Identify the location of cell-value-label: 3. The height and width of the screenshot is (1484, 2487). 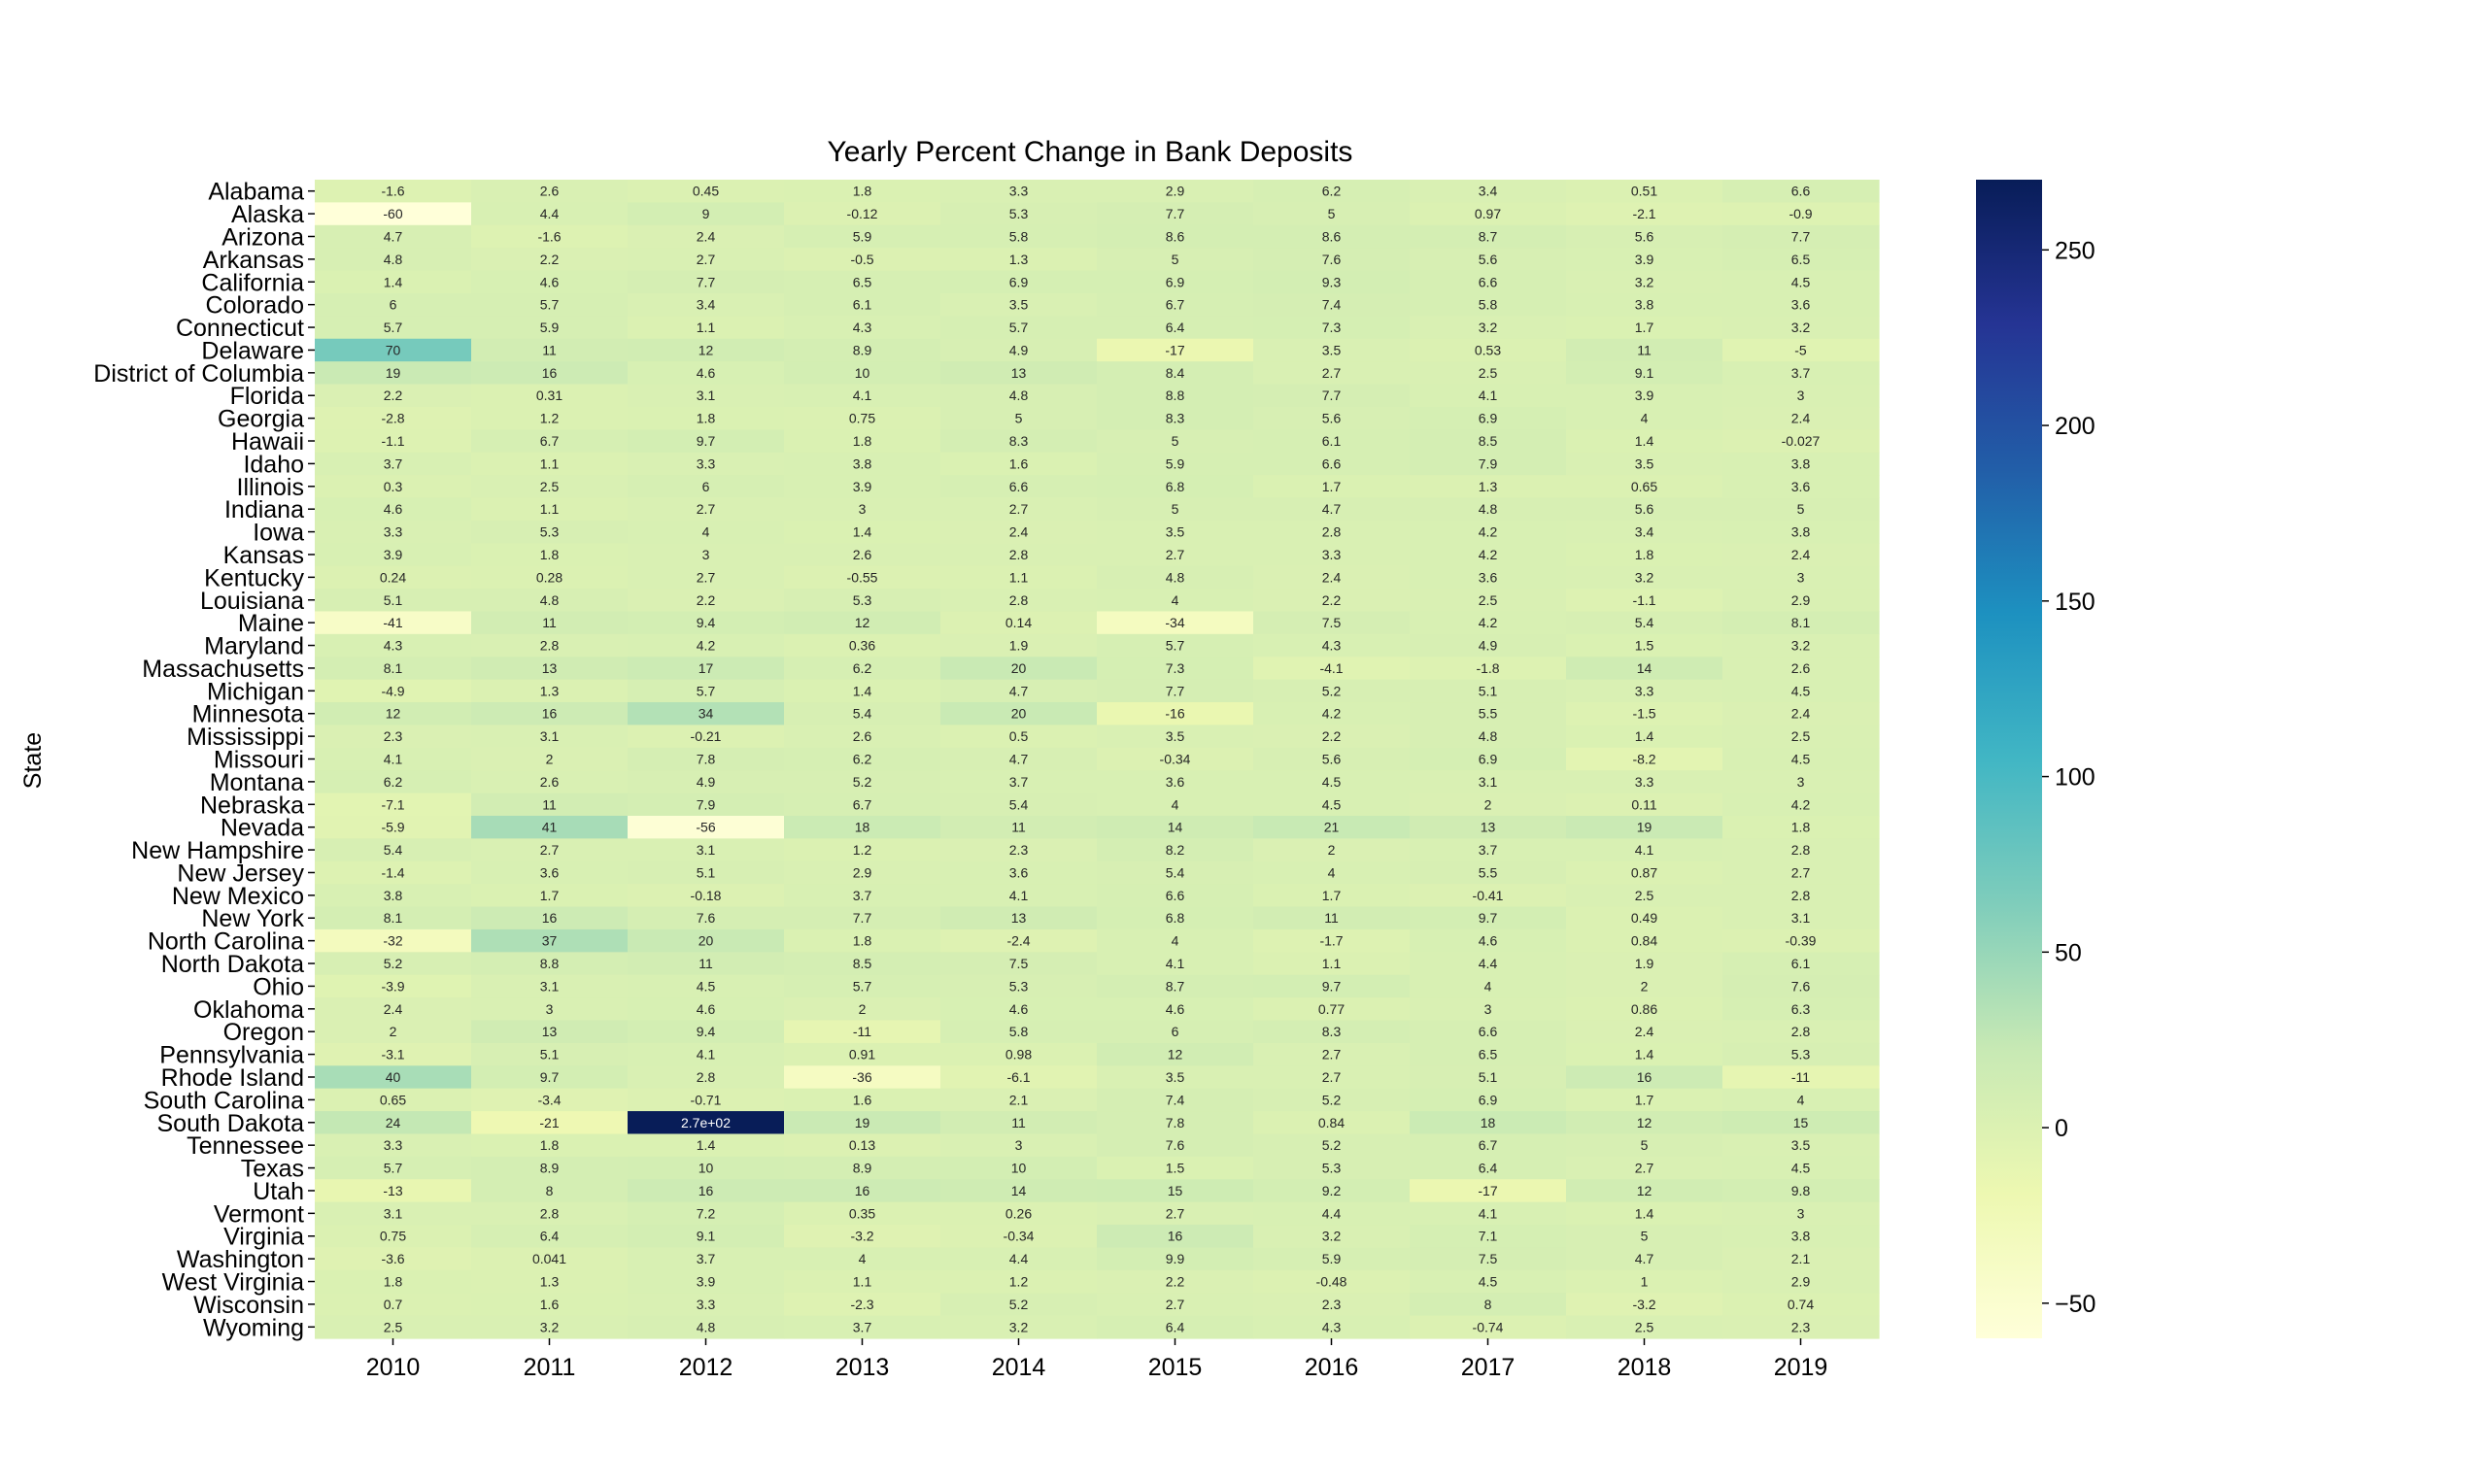
(1801, 782).